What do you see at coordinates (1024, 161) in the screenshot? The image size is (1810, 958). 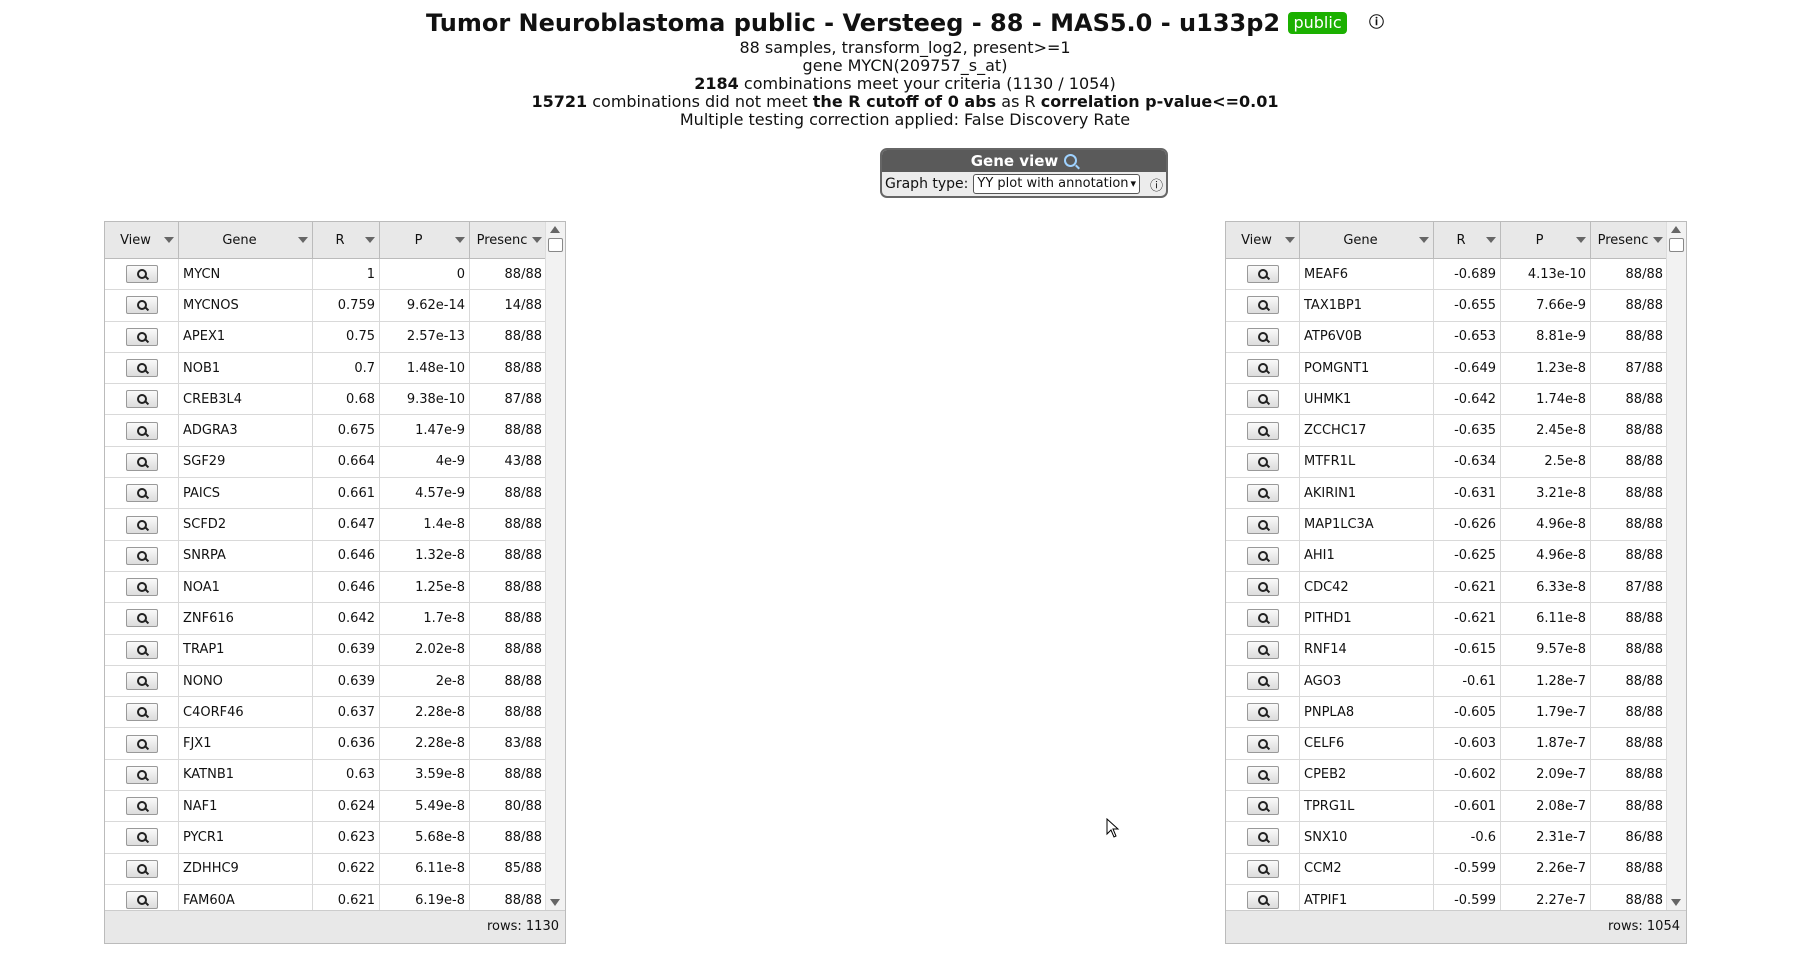 I see `gene-view-header: Gene view` at bounding box center [1024, 161].